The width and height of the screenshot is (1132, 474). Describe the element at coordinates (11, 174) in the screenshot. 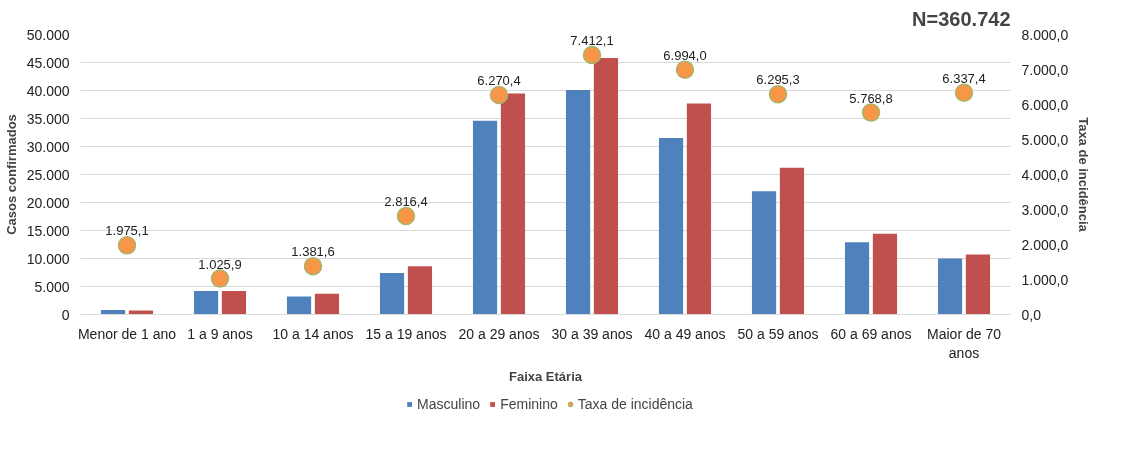

I see `y-axis-title: Casos confirmados` at that location.